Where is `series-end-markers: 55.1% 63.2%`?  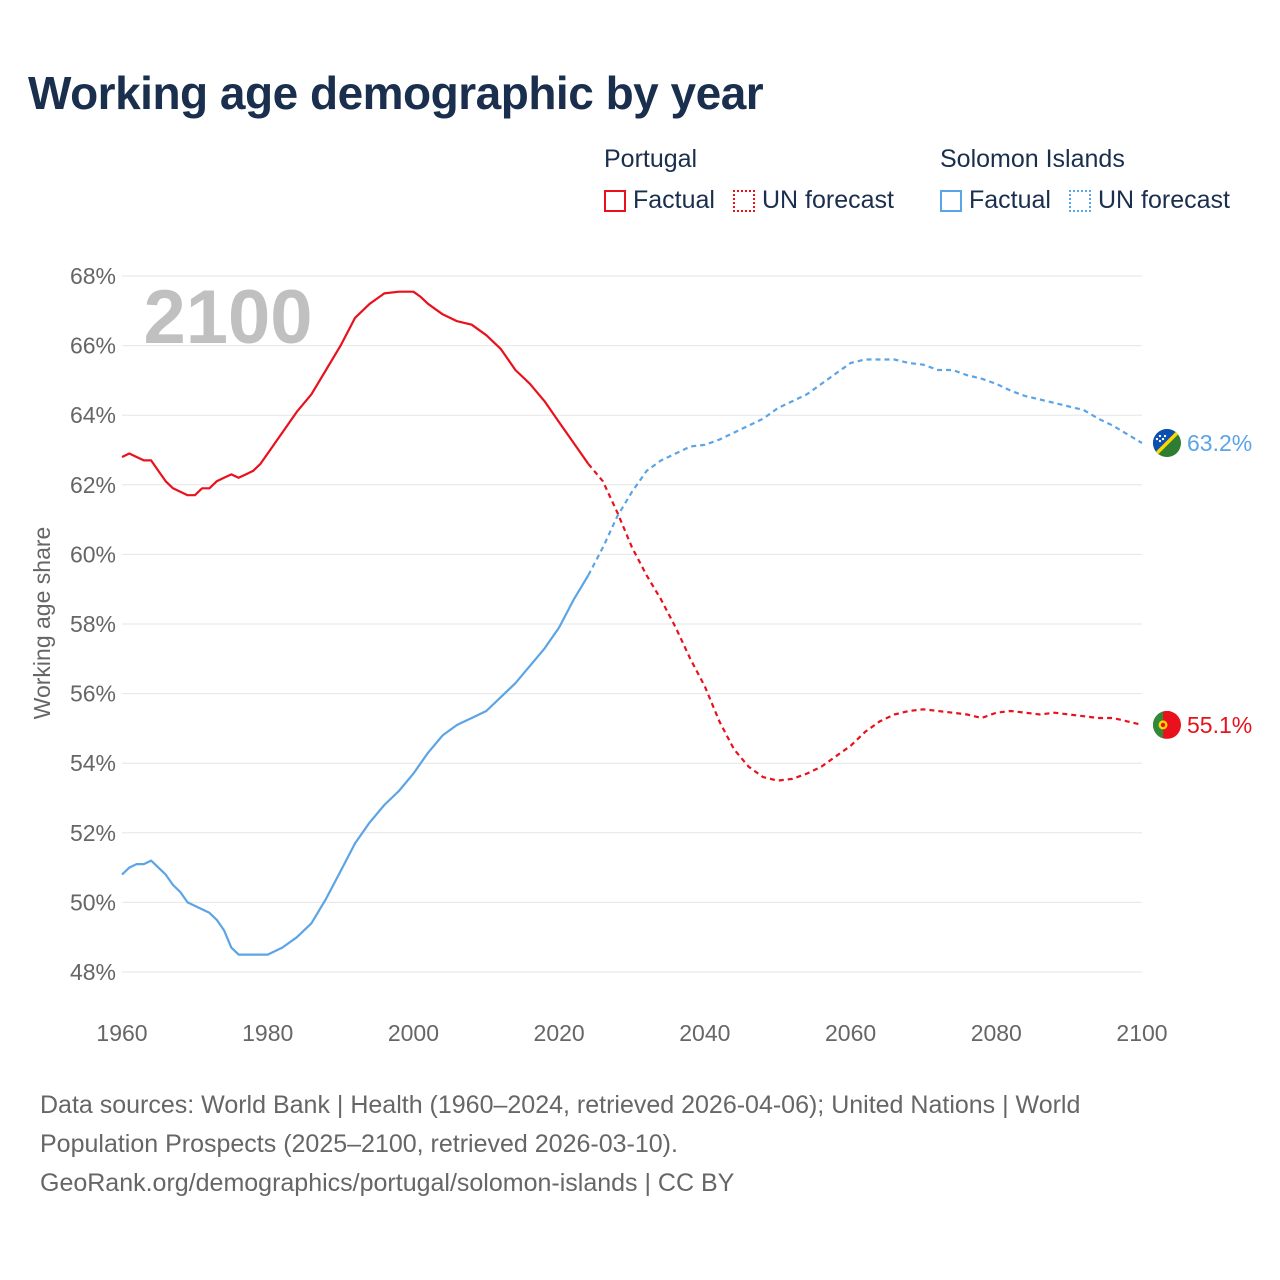 series-end-markers: 55.1% 63.2% is located at coordinates (1202, 584).